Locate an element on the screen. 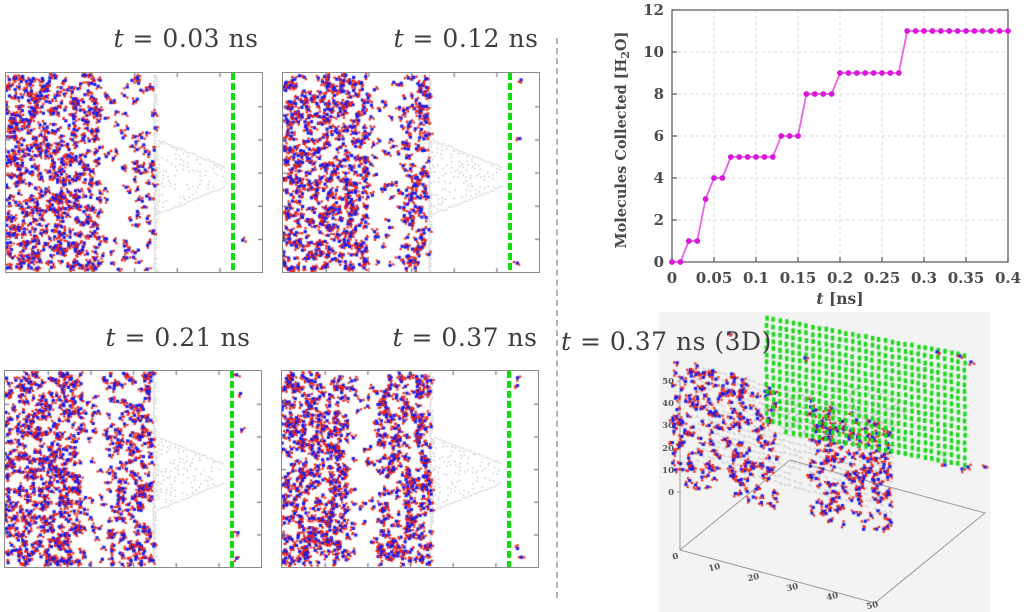 This screenshot has height=612, width=1024. panel-title-t003: t = 0.03 ns is located at coordinates (186, 38).